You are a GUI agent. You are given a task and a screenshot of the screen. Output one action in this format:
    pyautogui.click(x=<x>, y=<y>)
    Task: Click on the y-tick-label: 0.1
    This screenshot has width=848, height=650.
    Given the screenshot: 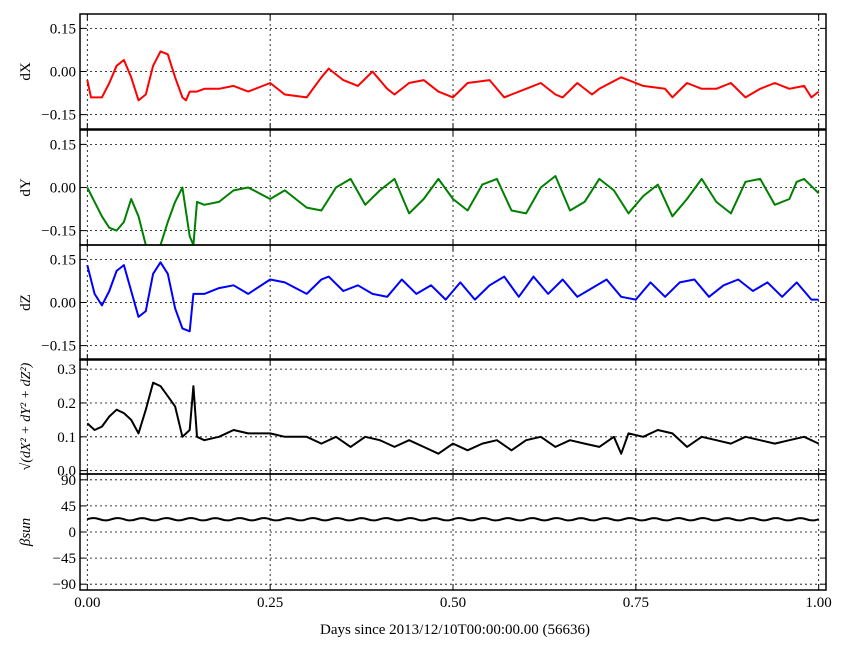 What is the action you would take?
    pyautogui.click(x=66, y=438)
    